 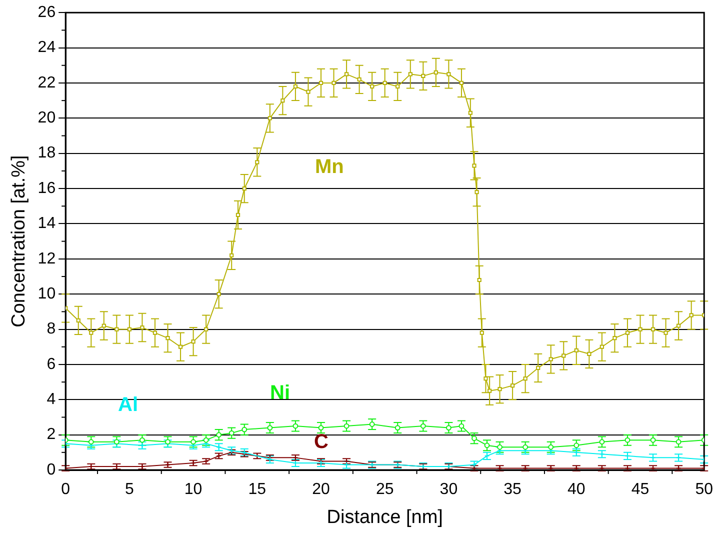 What do you see at coordinates (47, 118) in the screenshot?
I see `y-tick-label: 20` at bounding box center [47, 118].